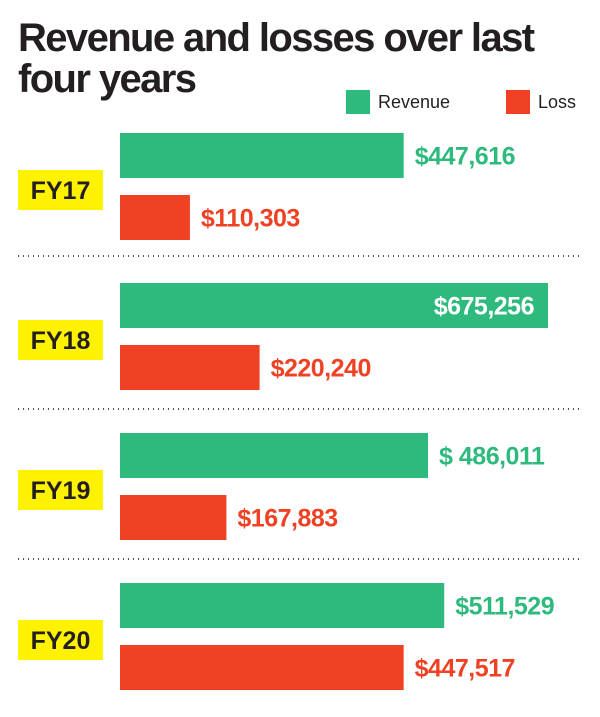 The width and height of the screenshot is (600, 717). Describe the element at coordinates (282, 605) in the screenshot. I see `revenue-bar-fy20` at that location.